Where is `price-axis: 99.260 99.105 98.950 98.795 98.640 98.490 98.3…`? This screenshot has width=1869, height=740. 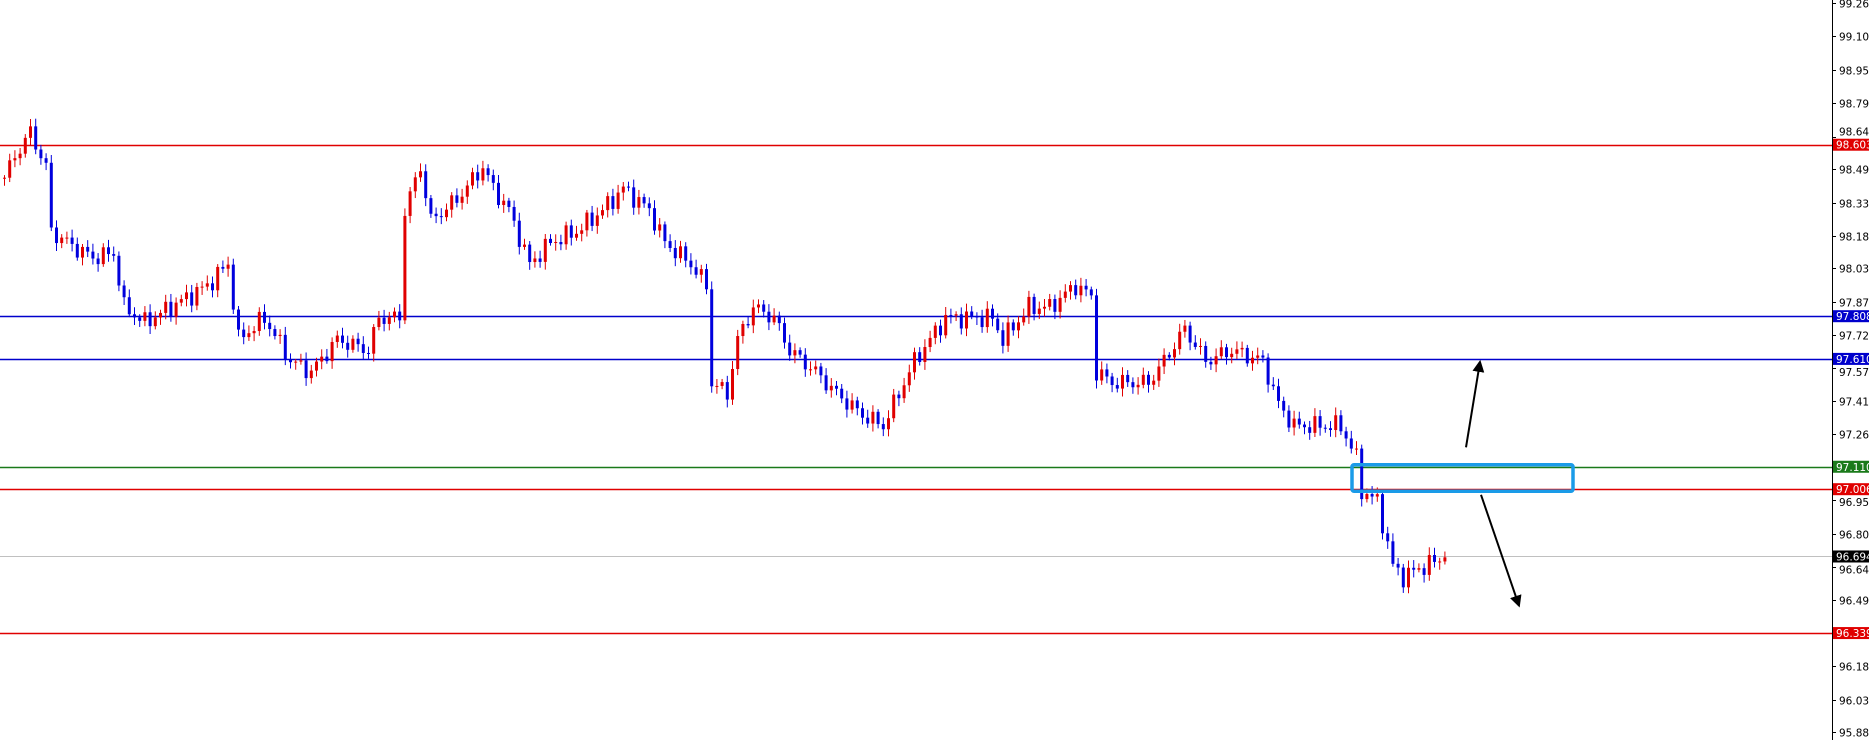 price-axis: 99.260 99.105 98.950 98.795 98.640 98.490 98.3… is located at coordinates (1850, 370).